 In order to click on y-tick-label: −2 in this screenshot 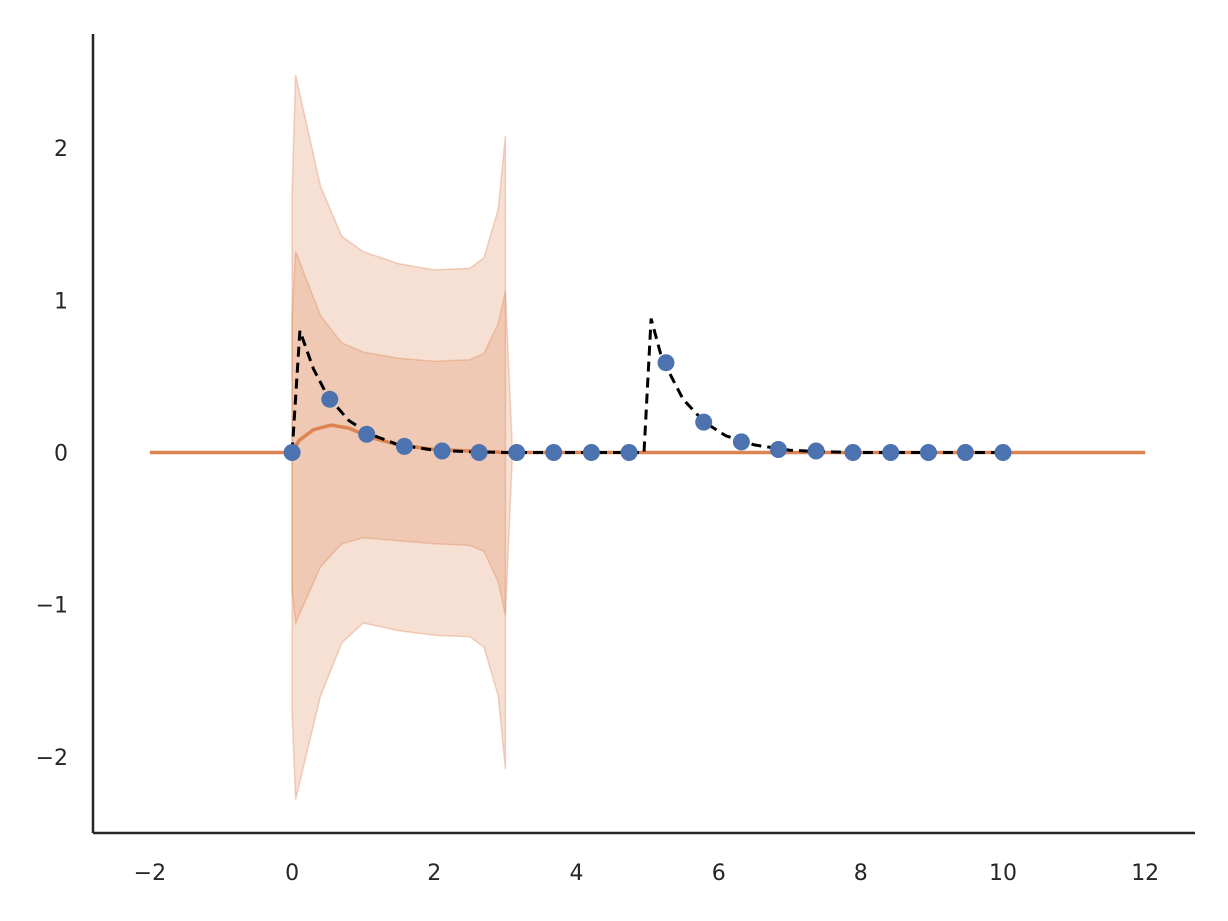, I will do `click(52, 758)`.